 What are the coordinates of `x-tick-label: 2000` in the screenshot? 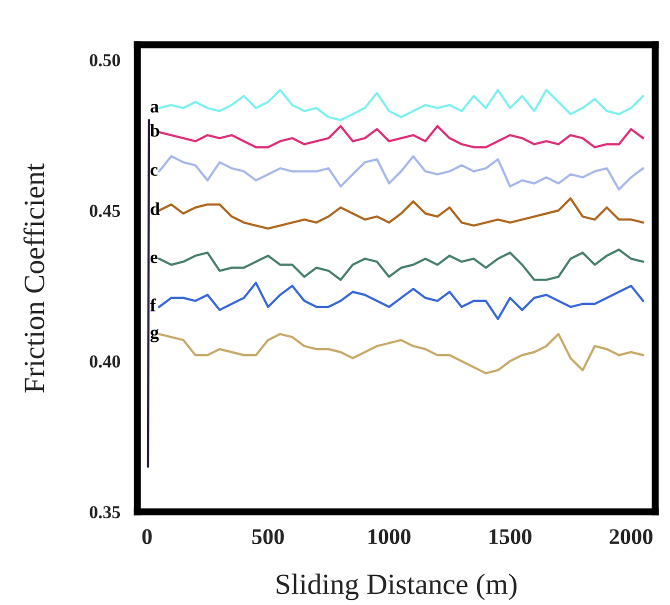 It's located at (631, 536).